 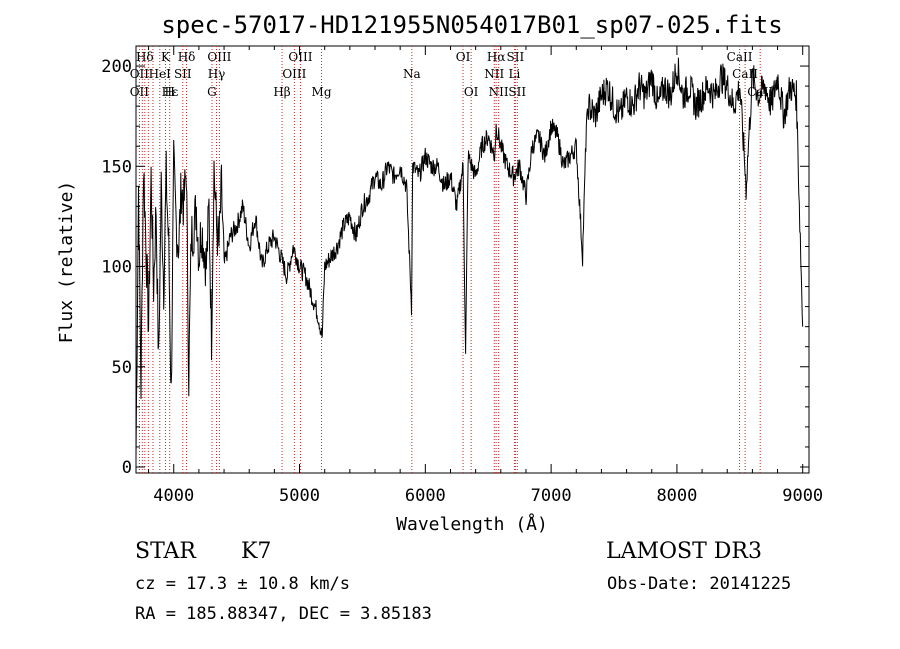 I want to click on y-tick-label: 200, so click(x=116, y=67).